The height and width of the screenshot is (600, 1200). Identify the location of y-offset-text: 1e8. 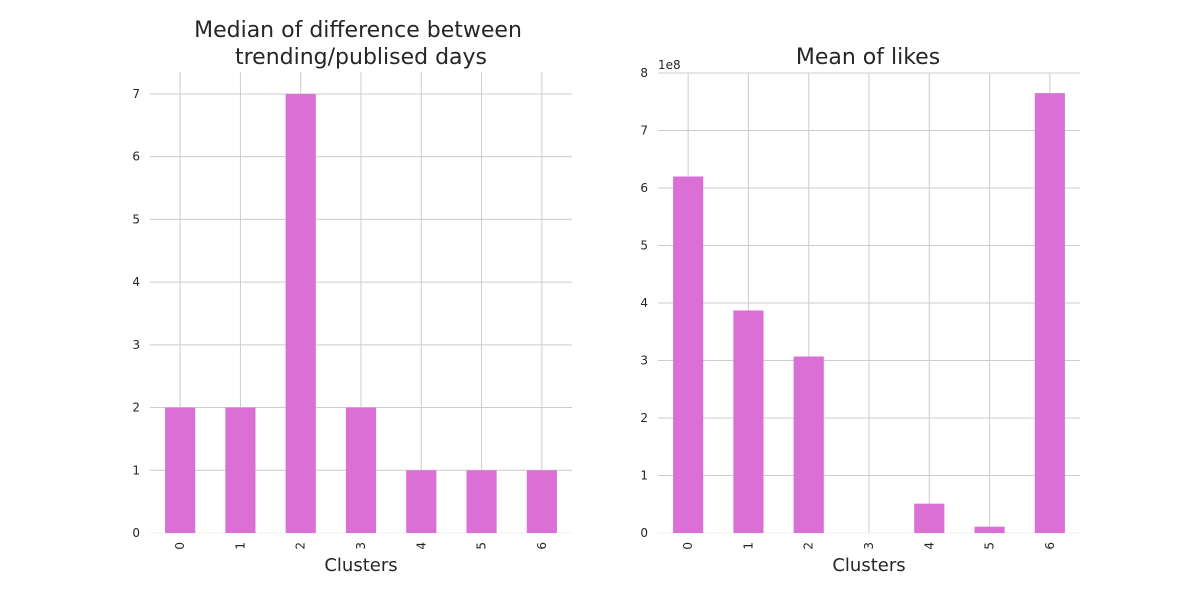
(669, 65).